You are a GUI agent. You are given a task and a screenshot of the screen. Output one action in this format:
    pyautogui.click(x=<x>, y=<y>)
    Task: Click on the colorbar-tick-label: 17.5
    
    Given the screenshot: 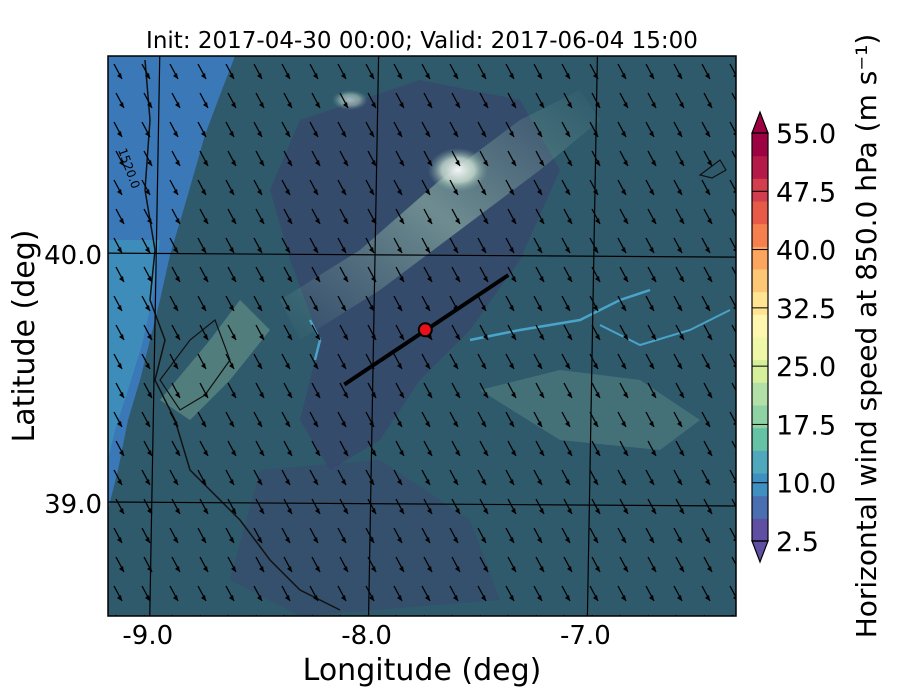 What is the action you would take?
    pyautogui.click(x=806, y=425)
    